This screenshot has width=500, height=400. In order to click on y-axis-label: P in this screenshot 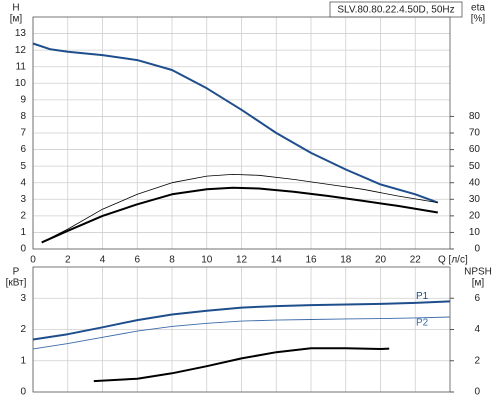, I will do `click(16, 272)`.